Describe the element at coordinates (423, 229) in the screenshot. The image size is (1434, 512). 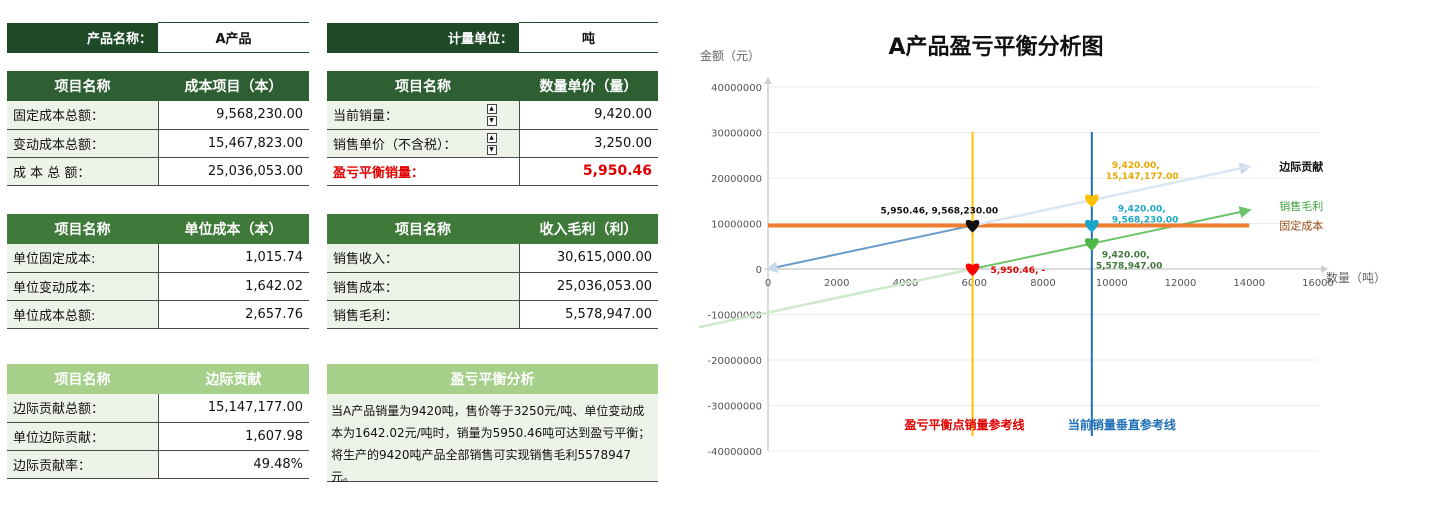
I see `profit-header-name: 项目名称` at that location.